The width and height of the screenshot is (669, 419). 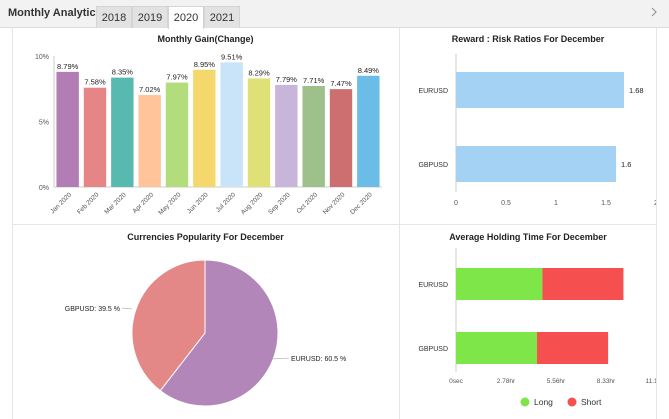 What do you see at coordinates (591, 402) in the screenshot?
I see `legend-label: Short` at bounding box center [591, 402].